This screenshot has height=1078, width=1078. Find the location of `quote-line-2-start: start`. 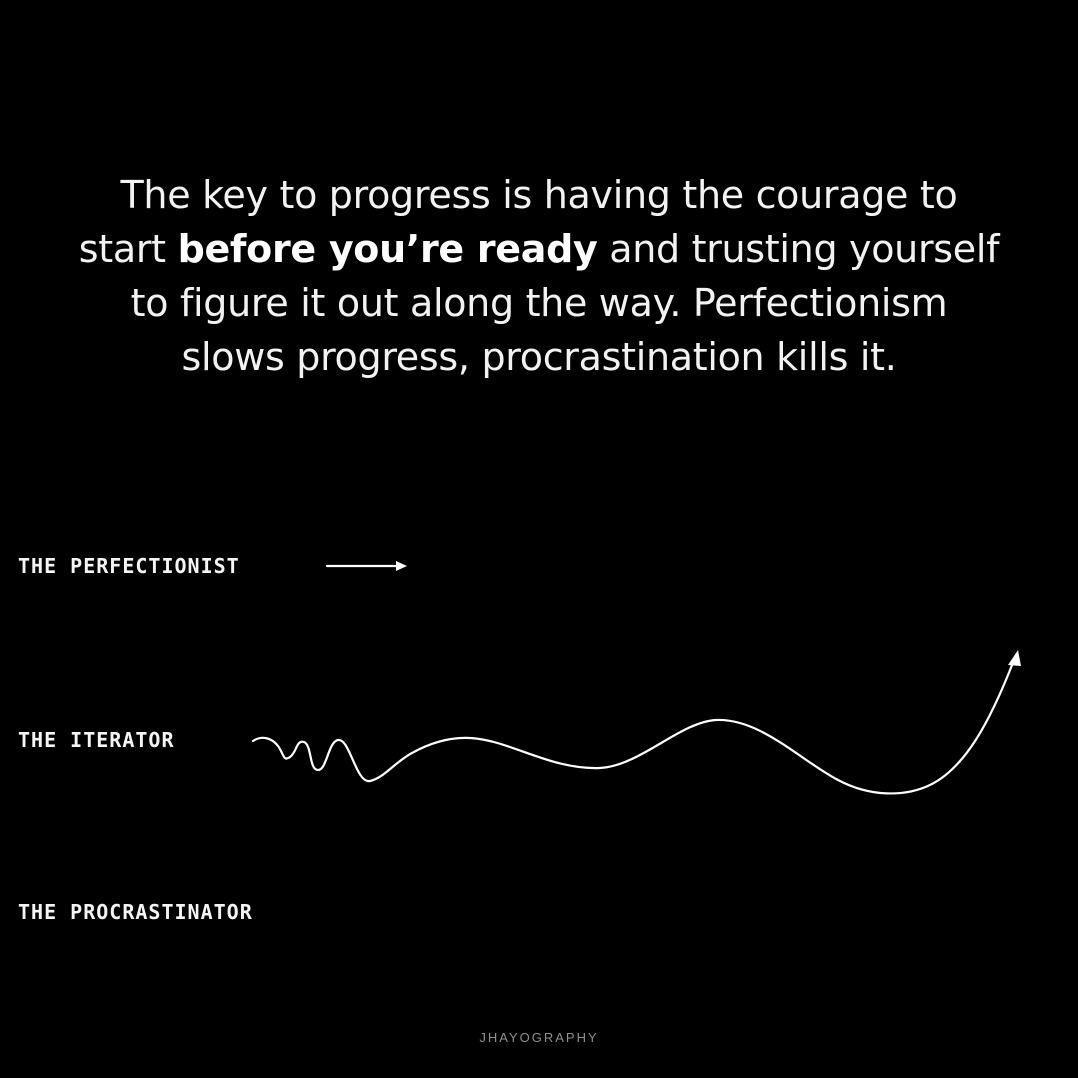

quote-line-2-start: start is located at coordinates (128, 249).